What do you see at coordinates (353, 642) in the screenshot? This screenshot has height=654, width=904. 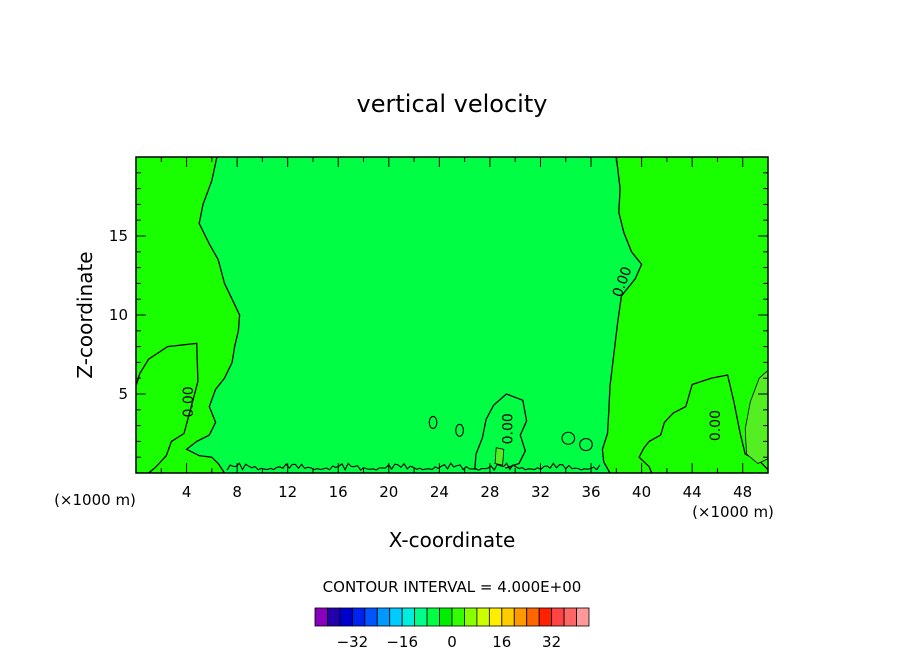 I see `colorbar-tick-label: −32` at bounding box center [353, 642].